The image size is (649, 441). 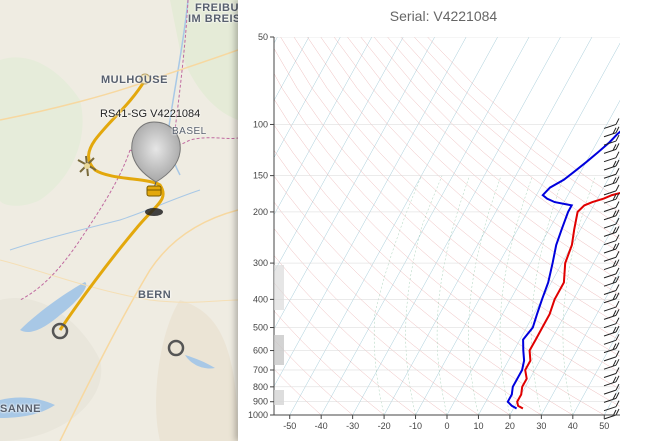 What do you see at coordinates (87, 166) in the screenshot?
I see `burst-icon` at bounding box center [87, 166].